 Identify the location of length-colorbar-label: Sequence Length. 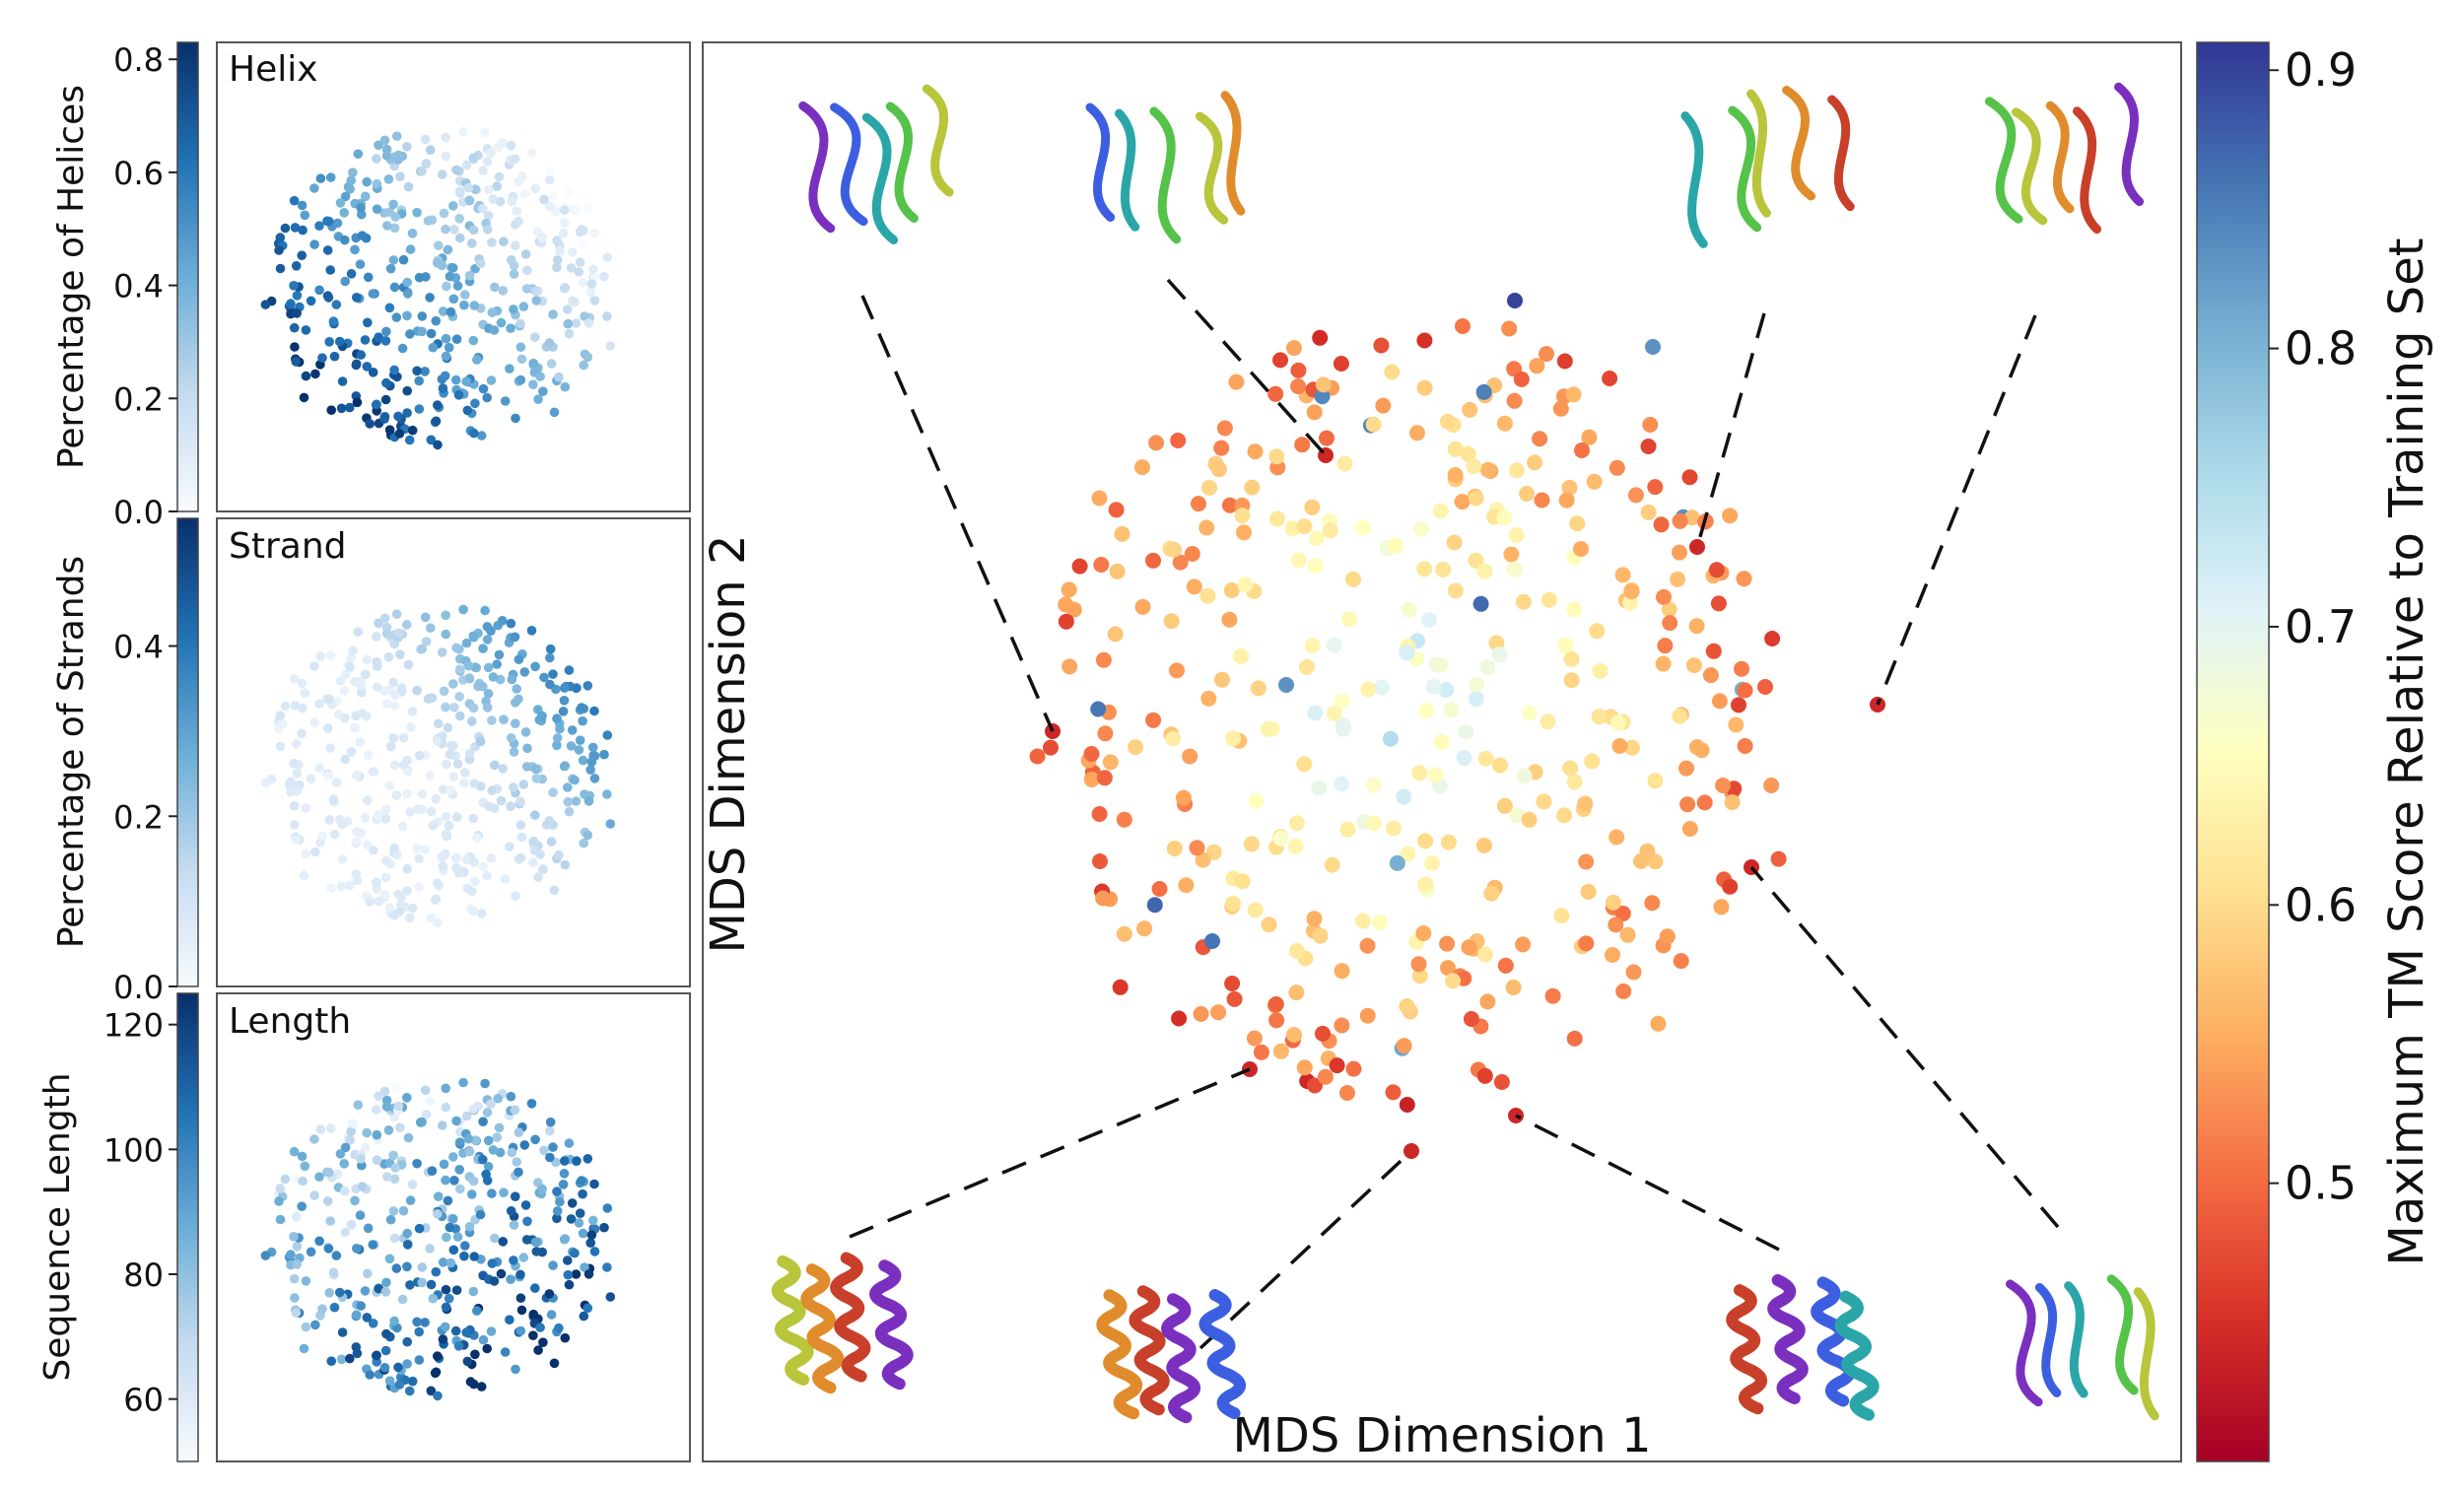
(57, 1227).